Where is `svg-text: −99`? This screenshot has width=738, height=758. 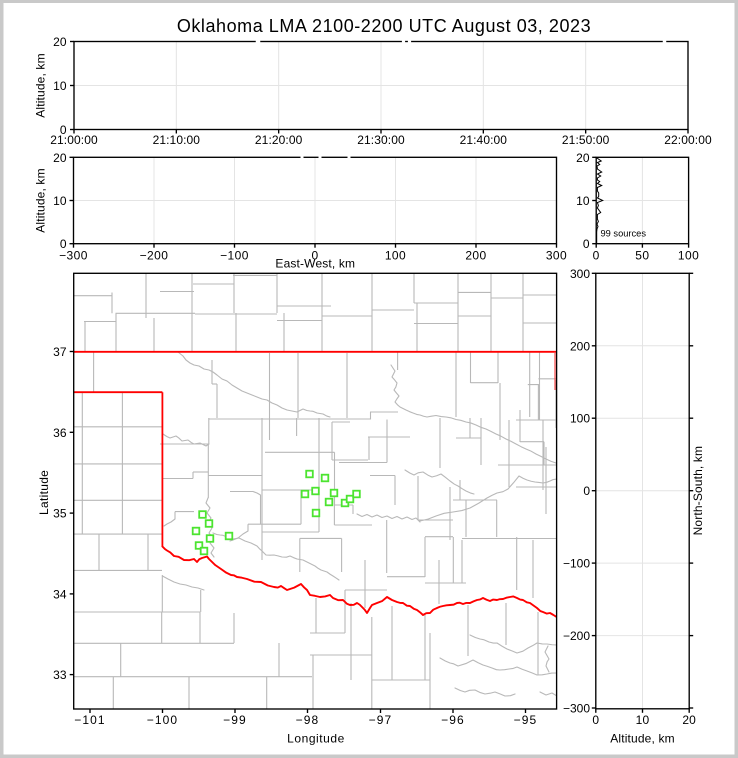 svg-text: −99 is located at coordinates (235, 720).